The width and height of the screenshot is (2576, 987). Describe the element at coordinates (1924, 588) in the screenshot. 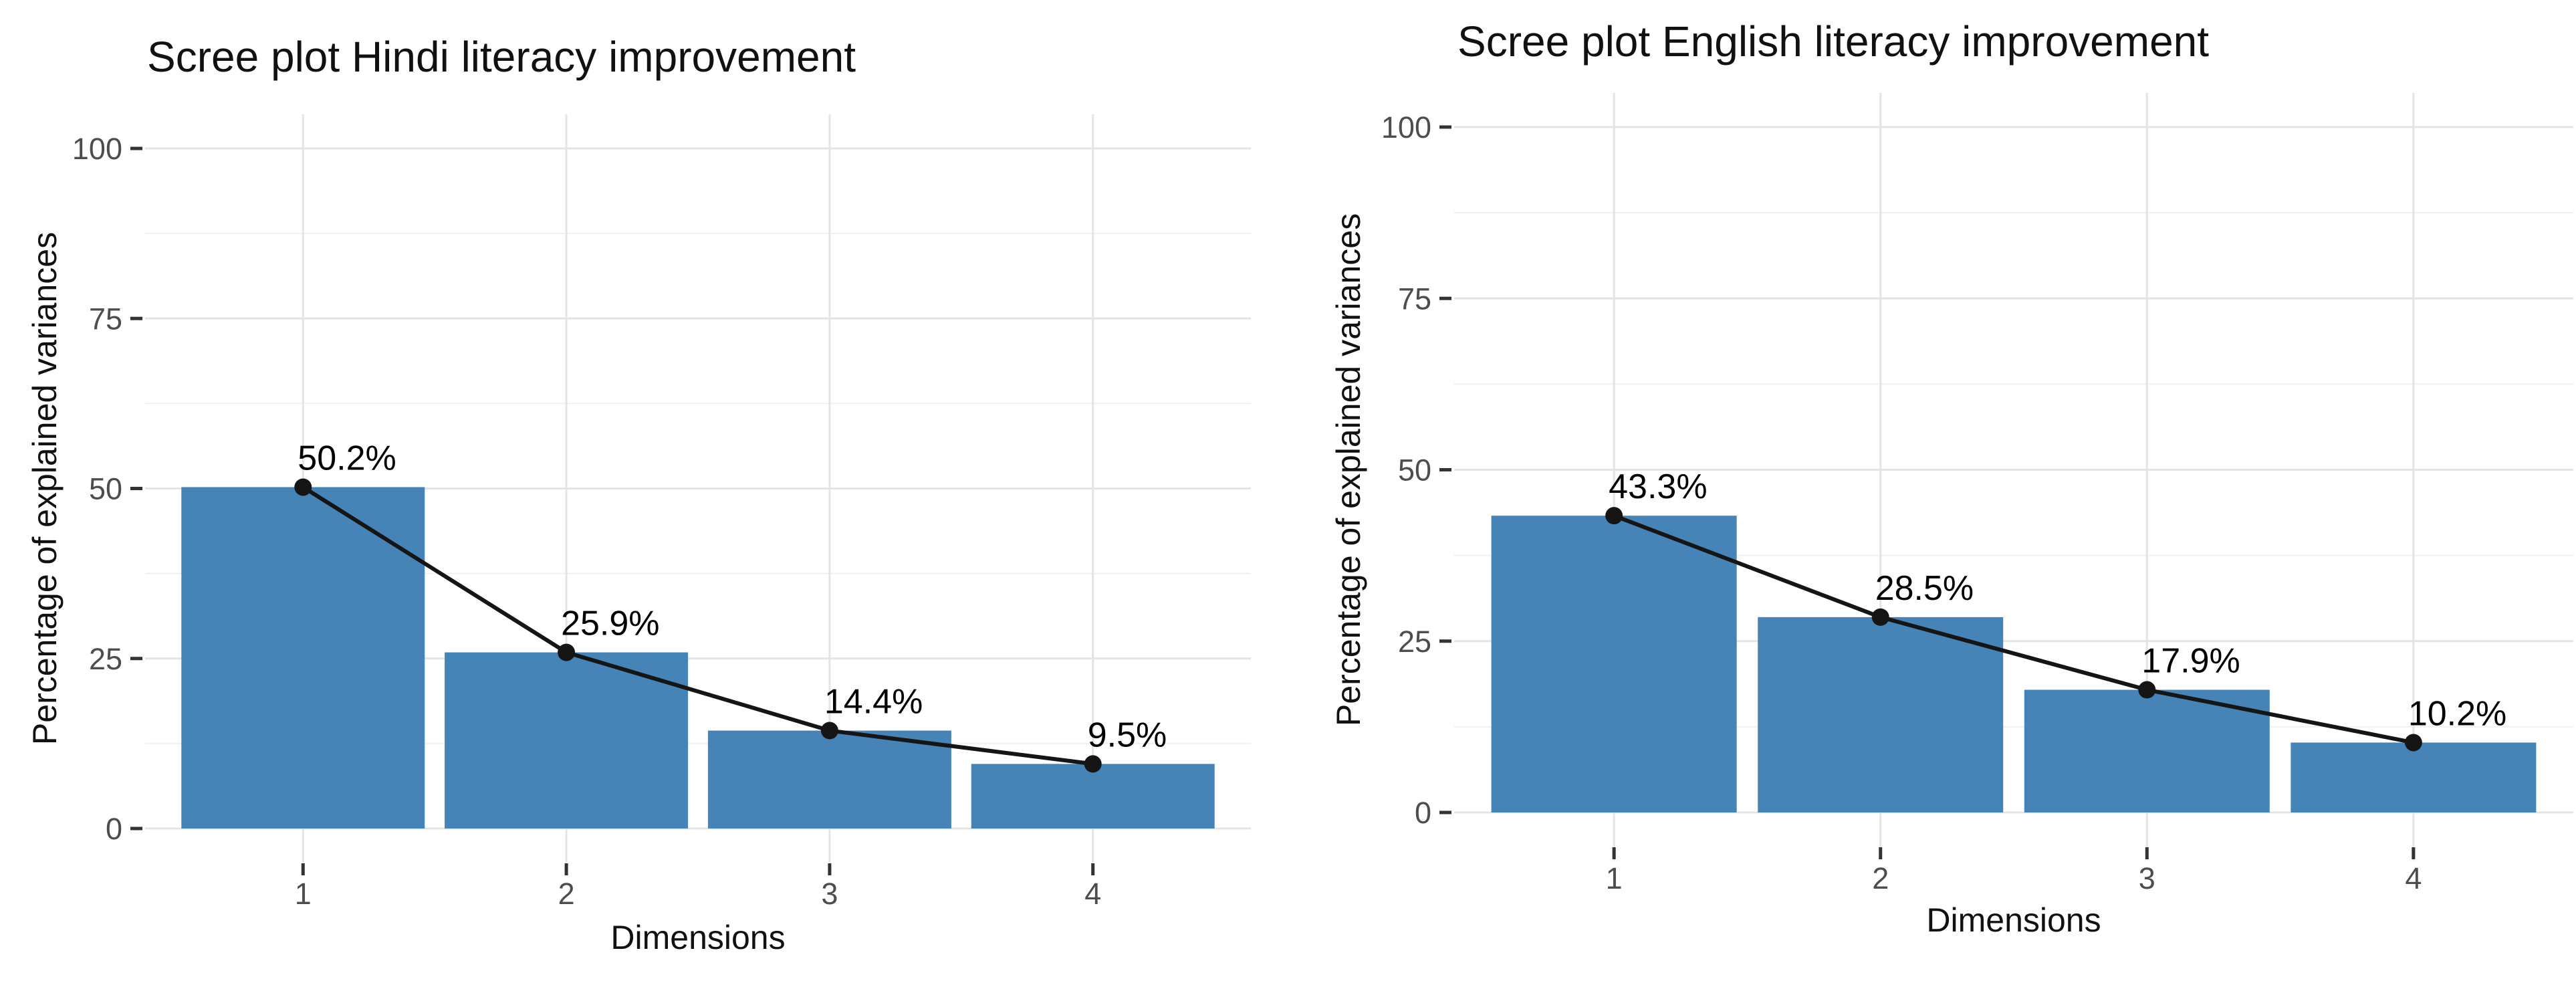

I see `data-label: 28.5%` at that location.